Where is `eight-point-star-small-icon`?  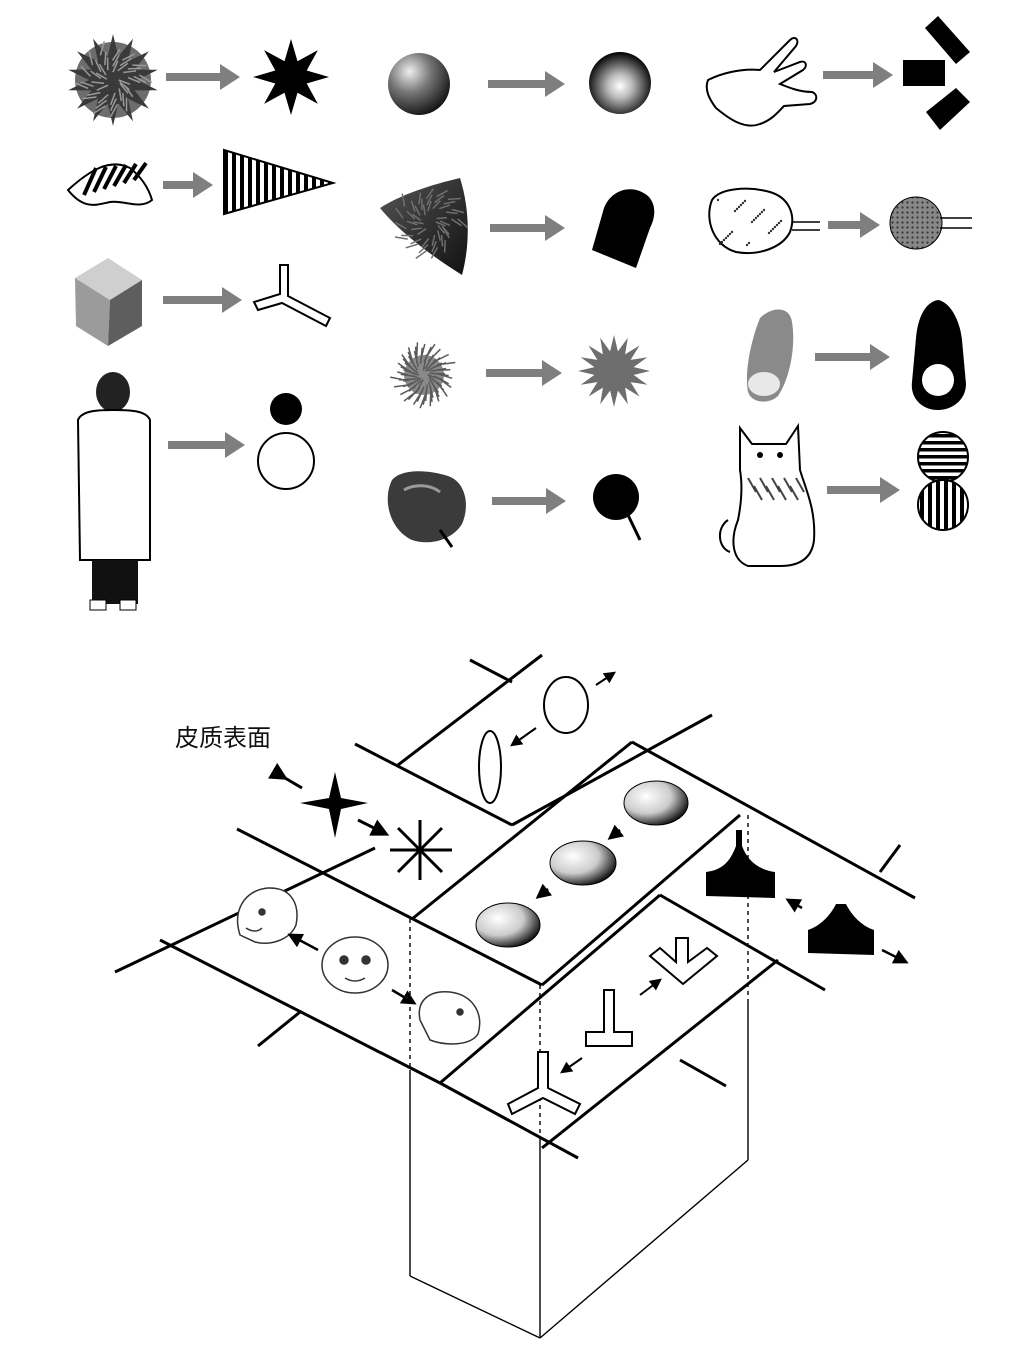
eight-point-star-small-icon is located at coordinates (421, 850).